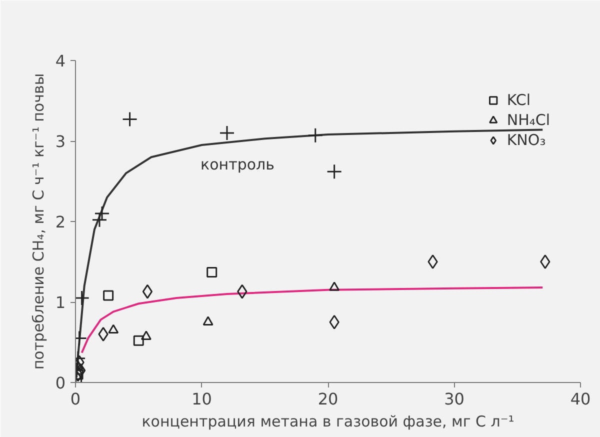 This screenshot has height=437, width=600. What do you see at coordinates (60, 383) in the screenshot?
I see `y-tick-label: 0` at bounding box center [60, 383].